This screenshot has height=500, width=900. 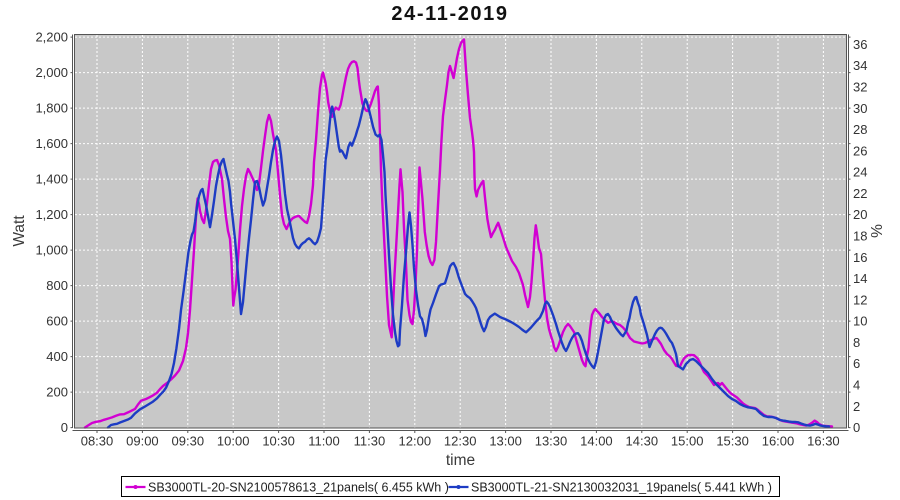 What do you see at coordinates (732, 441) in the screenshot?
I see `svg-text: 15:30` at bounding box center [732, 441].